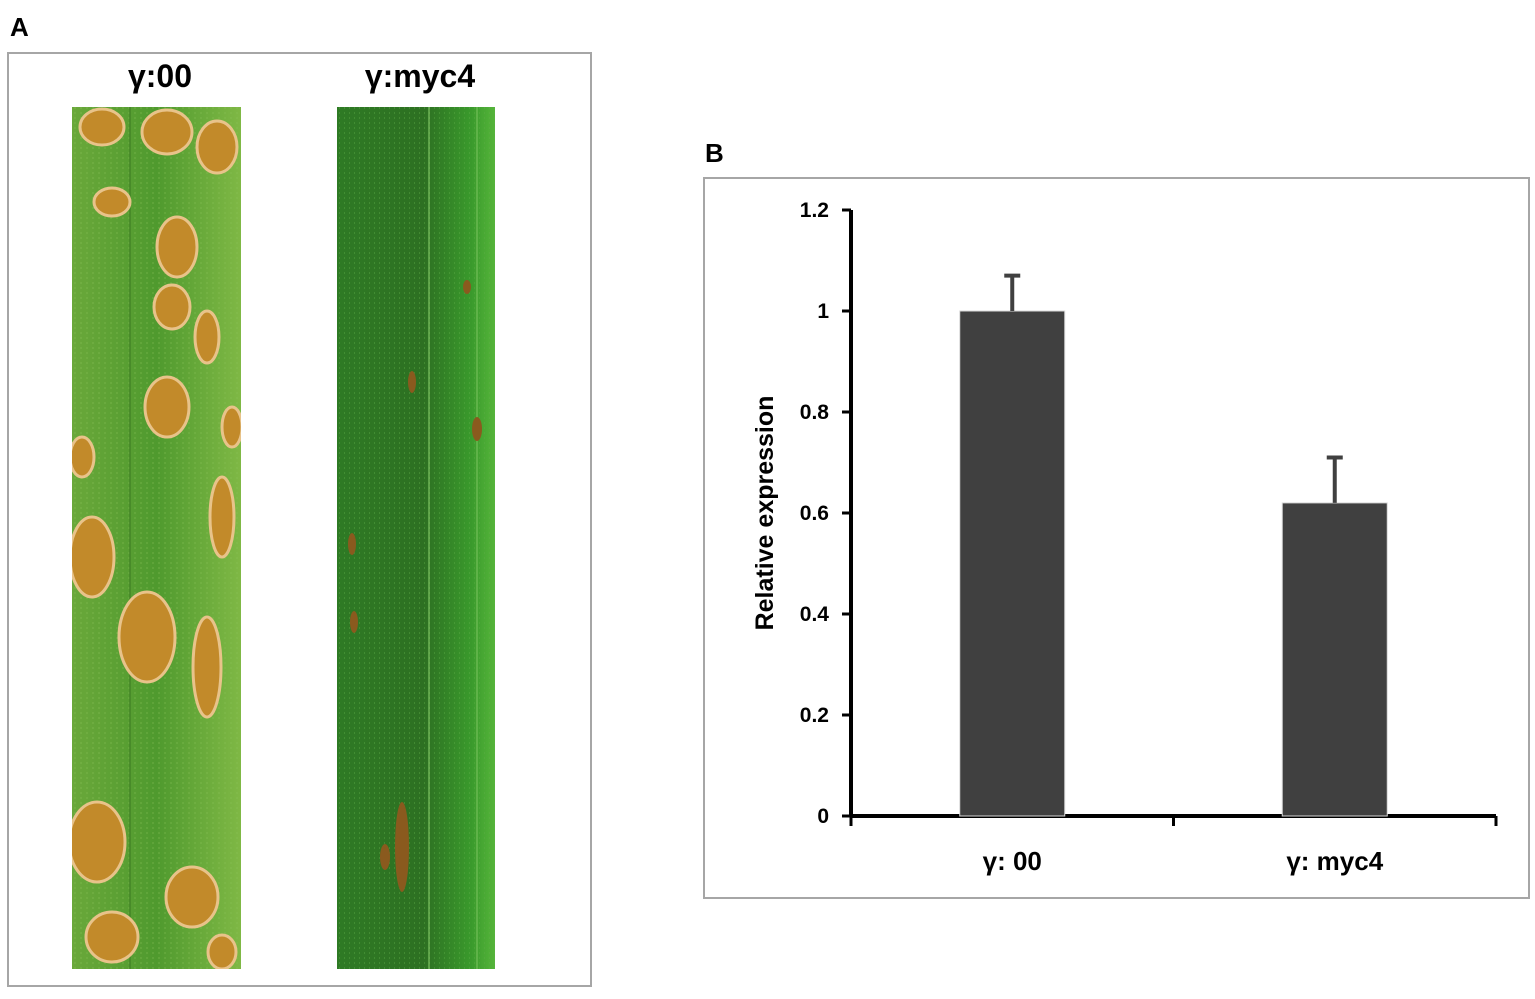 The width and height of the screenshot is (1535, 999). I want to click on infected-leaf-image, so click(156, 538).